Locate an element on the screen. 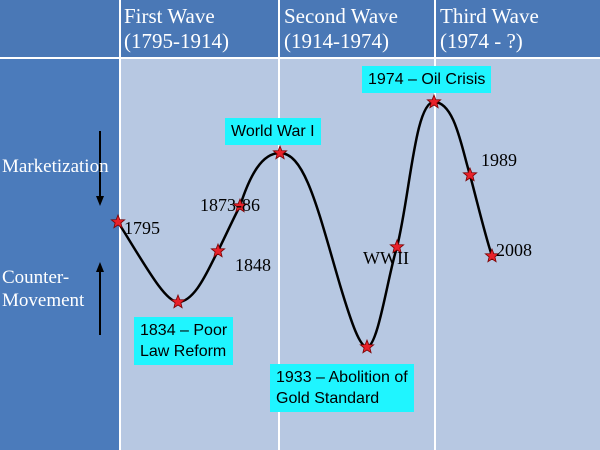  column-period: (1795-1914) is located at coordinates (176, 41).